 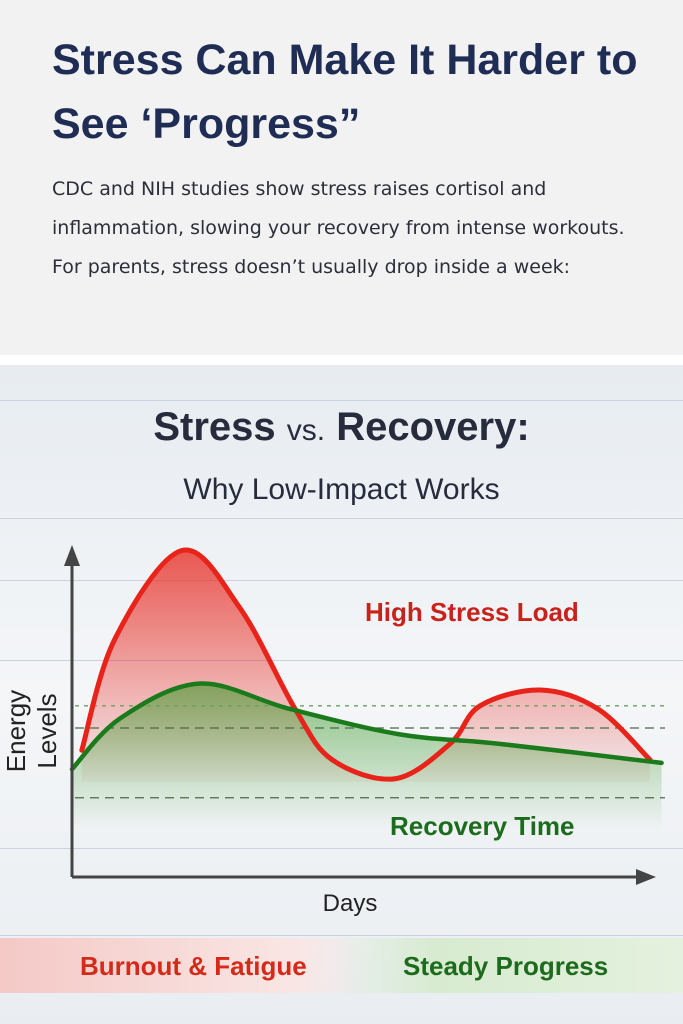 I want to click on burnout-band, so click(x=185, y=965).